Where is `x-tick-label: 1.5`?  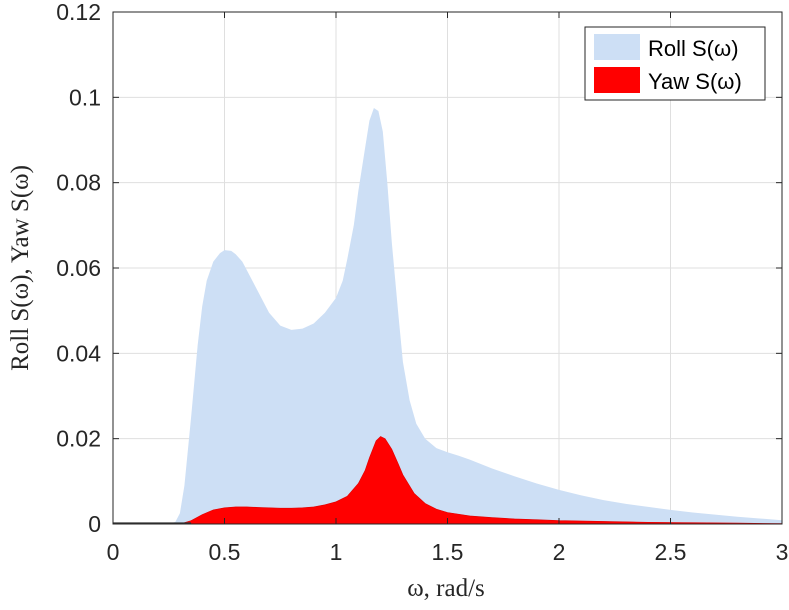
x-tick-label: 1.5 is located at coordinates (448, 552).